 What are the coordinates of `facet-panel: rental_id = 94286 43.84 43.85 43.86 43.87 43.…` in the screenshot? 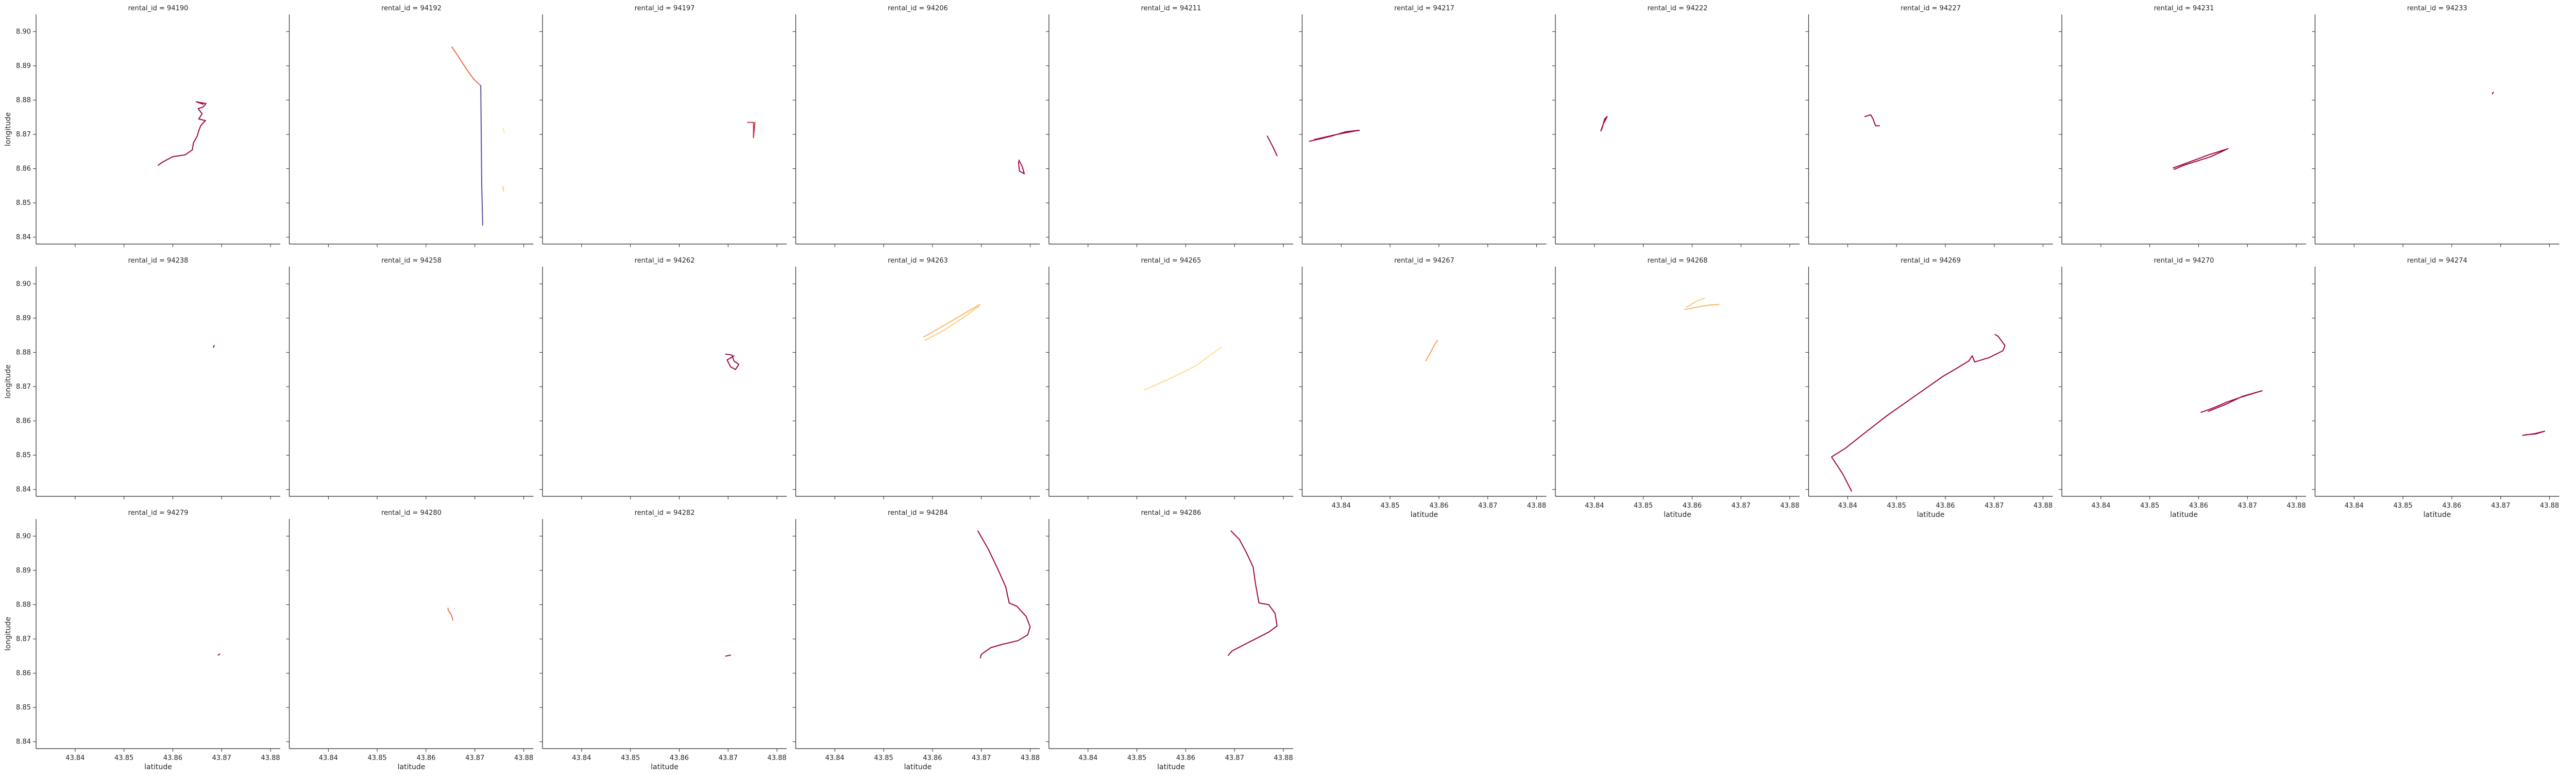 It's located at (1169, 640).